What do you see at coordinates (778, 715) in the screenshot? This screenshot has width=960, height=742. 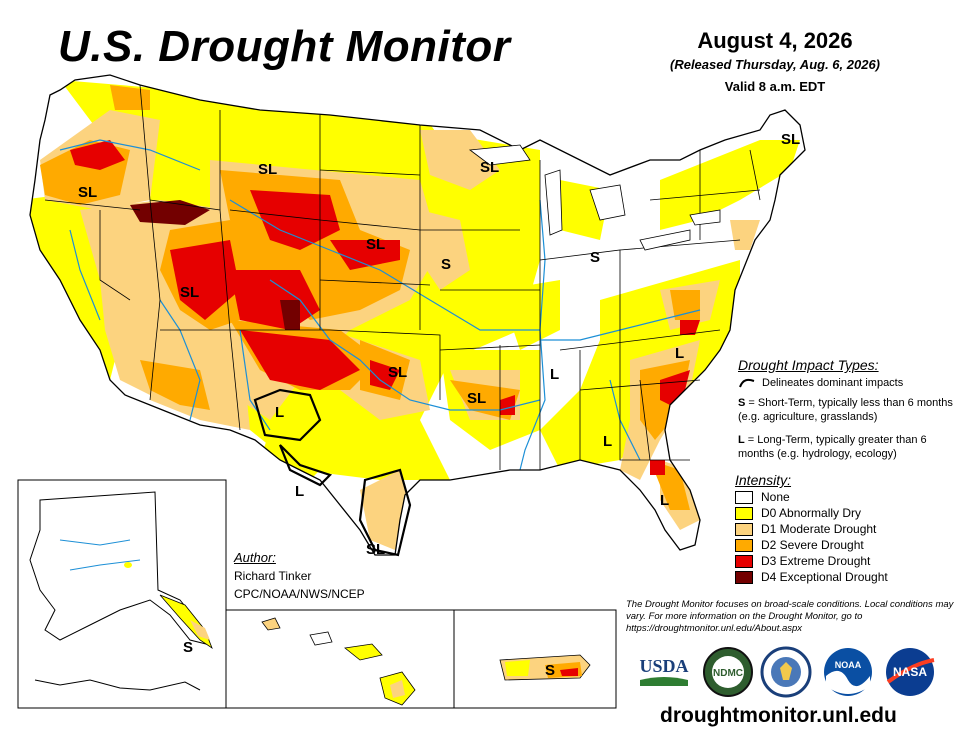 I see `website-url: droughtmonitor.unl.edu` at bounding box center [778, 715].